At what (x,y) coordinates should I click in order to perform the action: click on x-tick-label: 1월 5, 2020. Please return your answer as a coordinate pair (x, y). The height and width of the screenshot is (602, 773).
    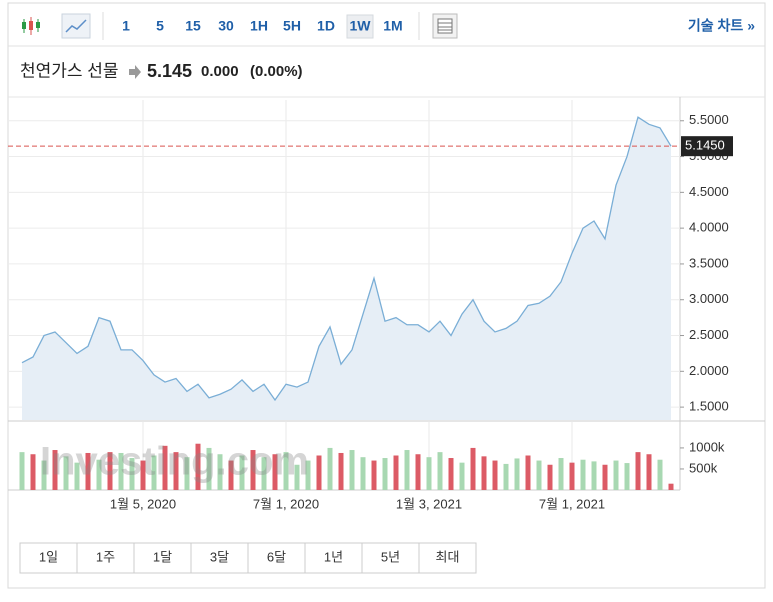
    Looking at the image, I should click on (143, 503).